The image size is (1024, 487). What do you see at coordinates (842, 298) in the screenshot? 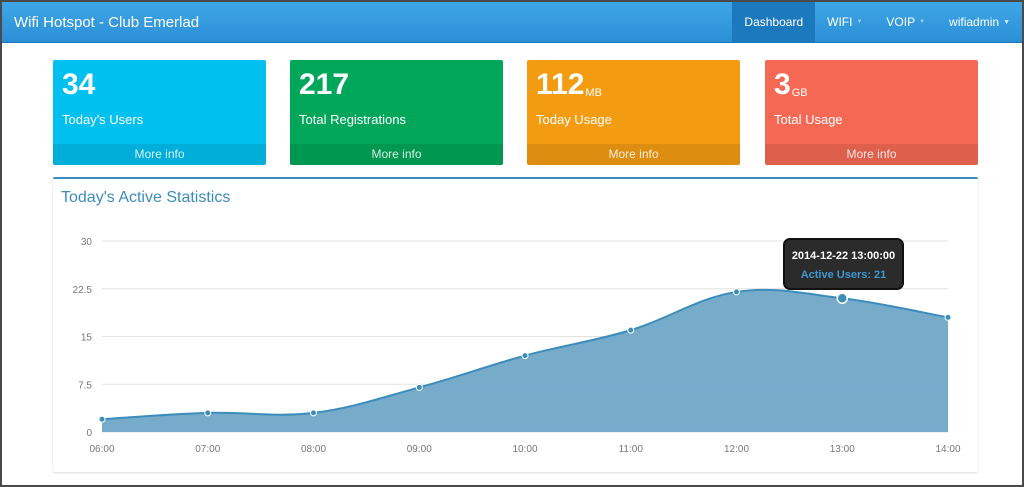
I see `highlighted-point` at bounding box center [842, 298].